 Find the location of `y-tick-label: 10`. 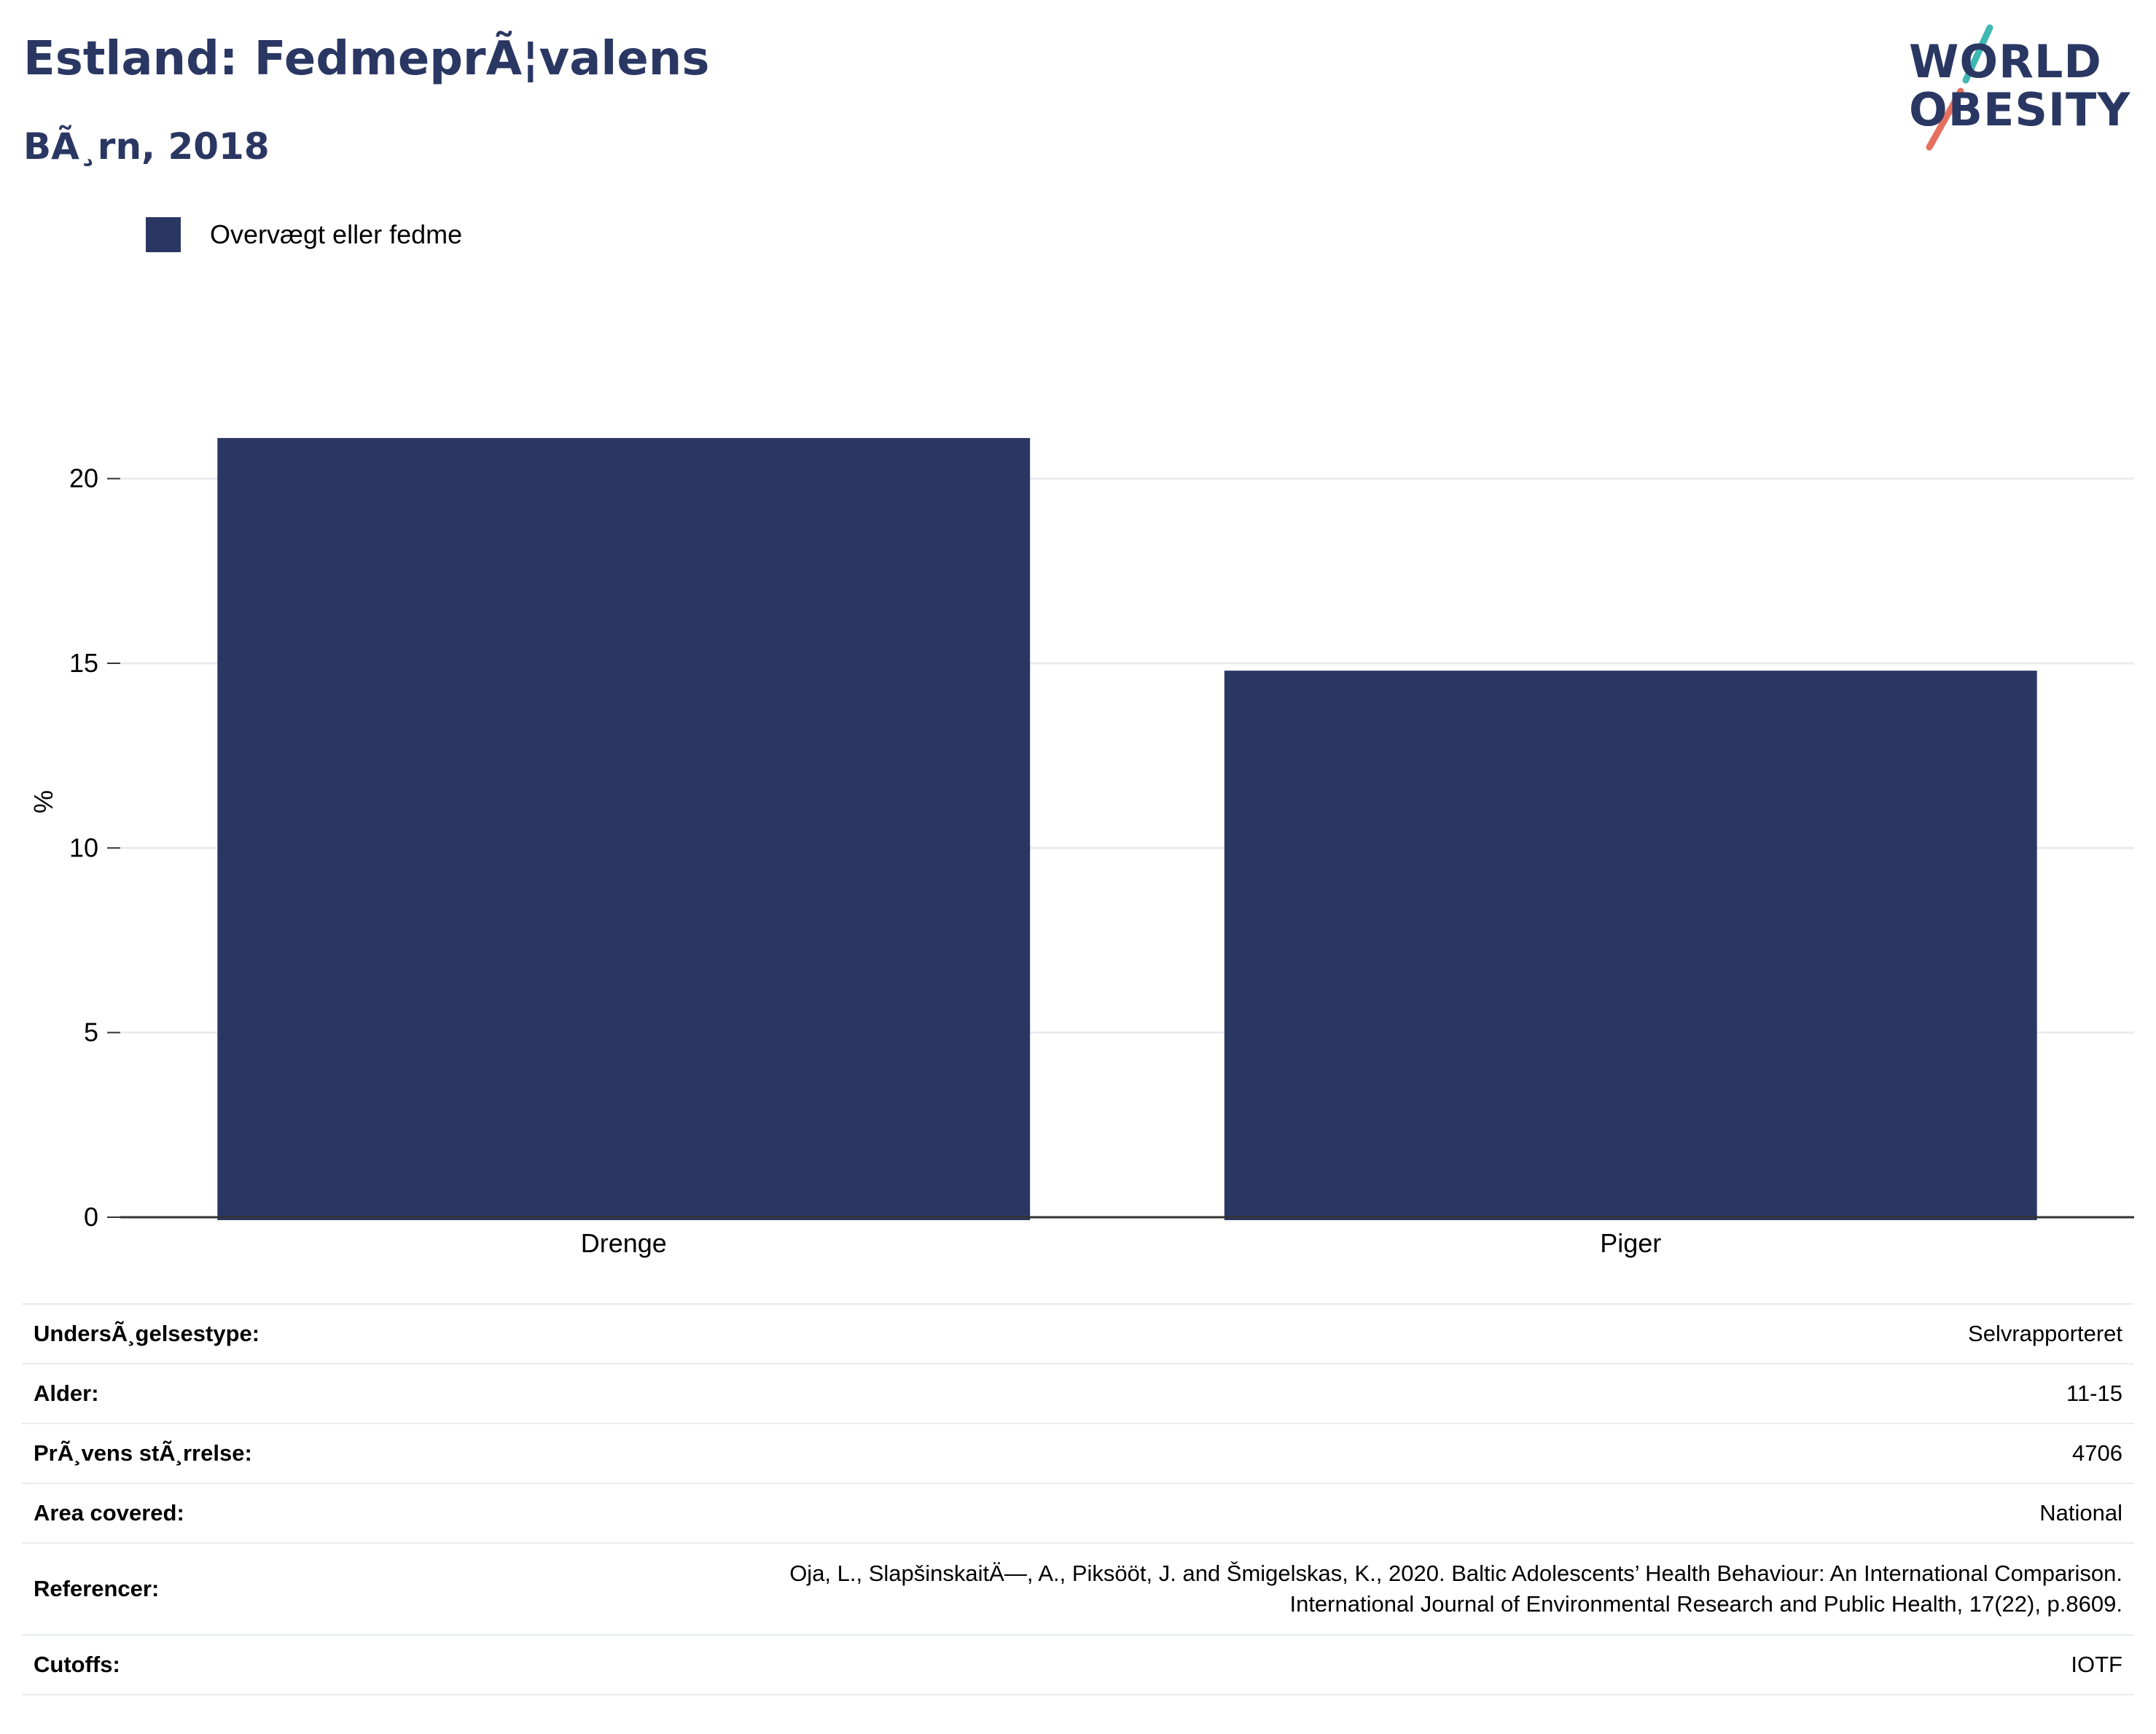

y-tick-label: 10 is located at coordinates (84, 847).